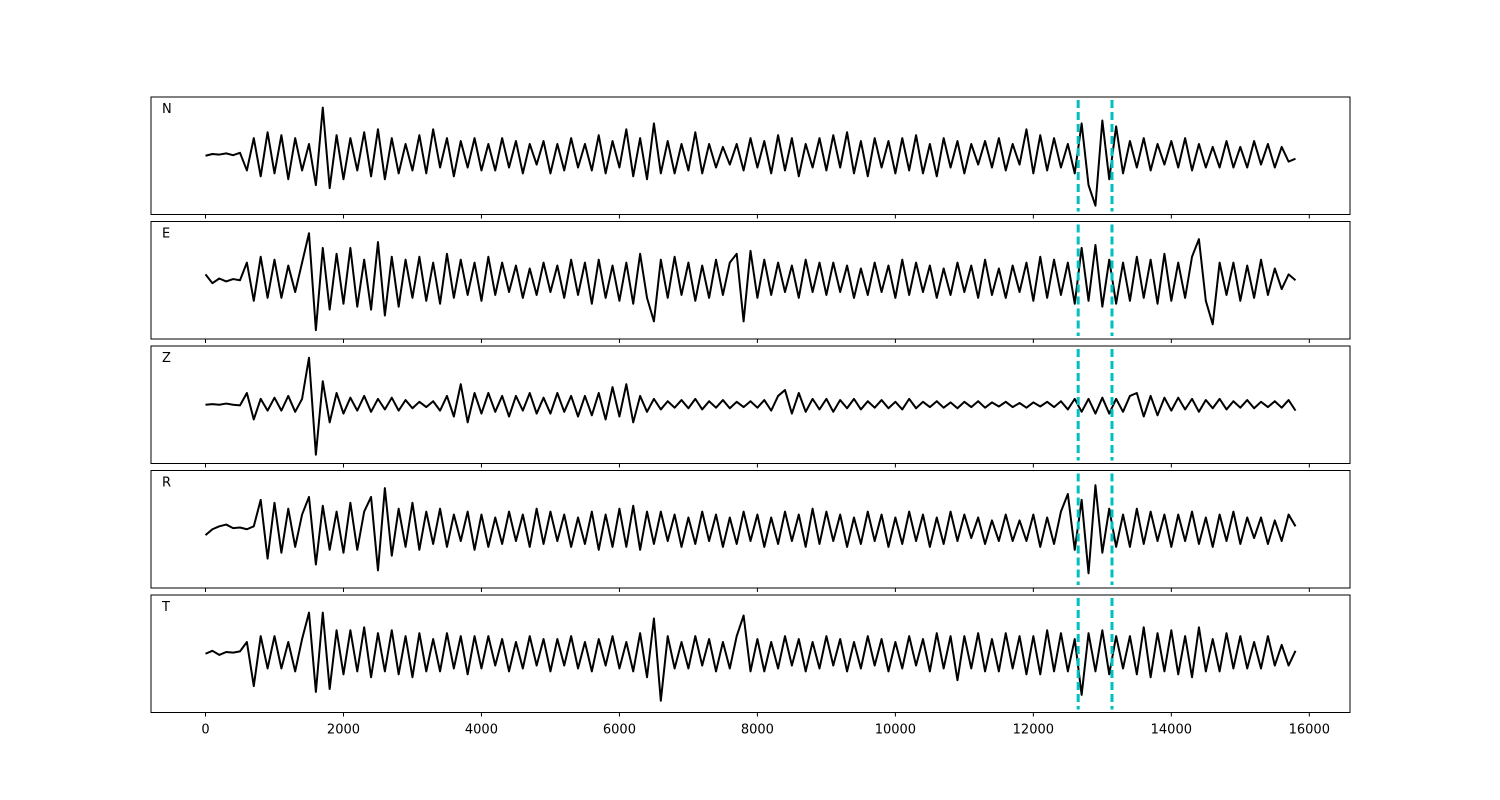 The image size is (1500, 800). Describe the element at coordinates (1033, 730) in the screenshot. I see `x-tick-label: 12000` at that location.